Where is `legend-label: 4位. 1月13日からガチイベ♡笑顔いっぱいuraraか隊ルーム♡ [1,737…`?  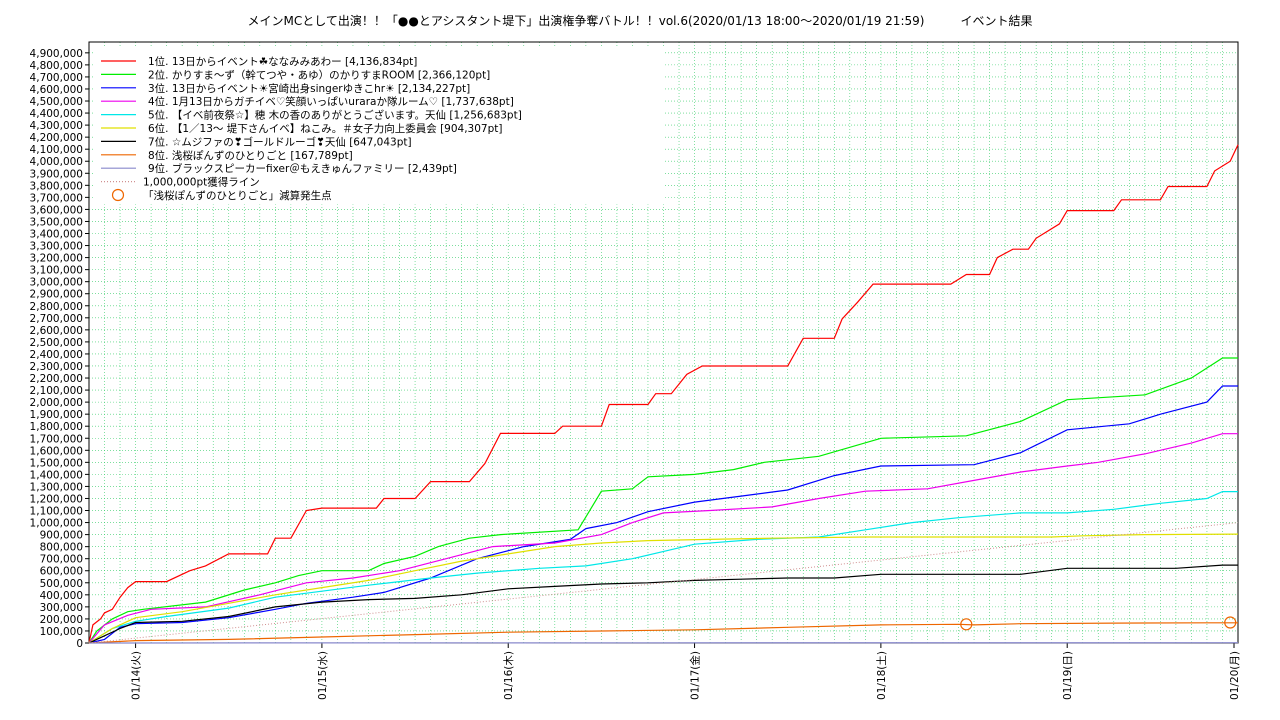 legend-label: 4位. 1月13日からガチイベ♡笑顔いっぱいuraraか隊ルーム♡ [1,737… is located at coordinates (331, 101).